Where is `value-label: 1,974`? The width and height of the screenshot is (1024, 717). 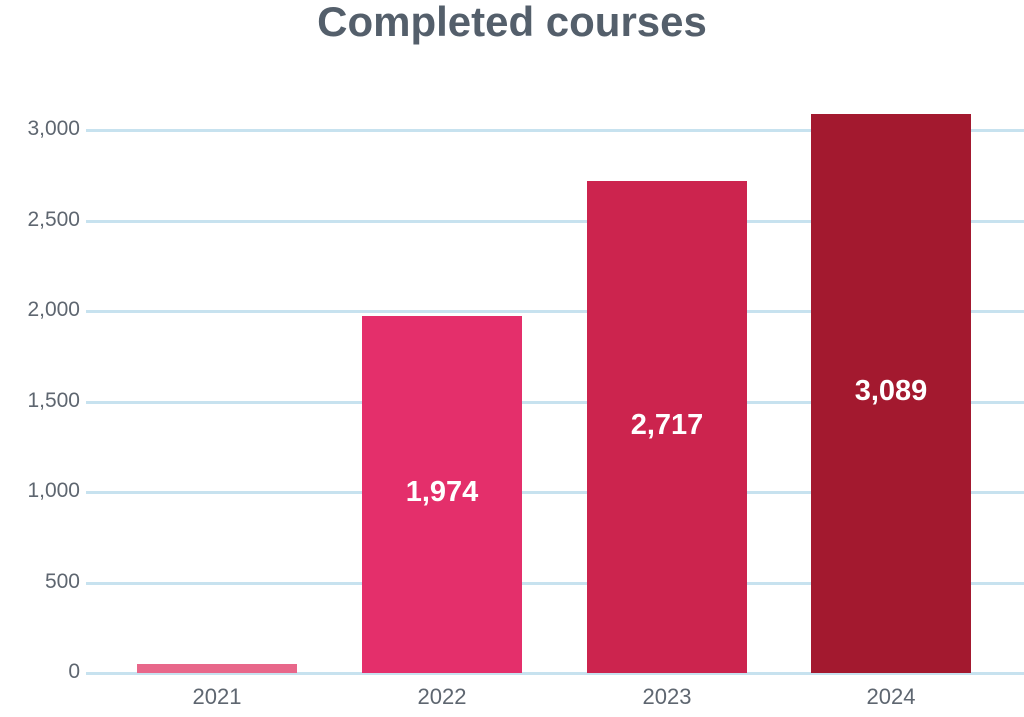 value-label: 1,974 is located at coordinates (442, 492).